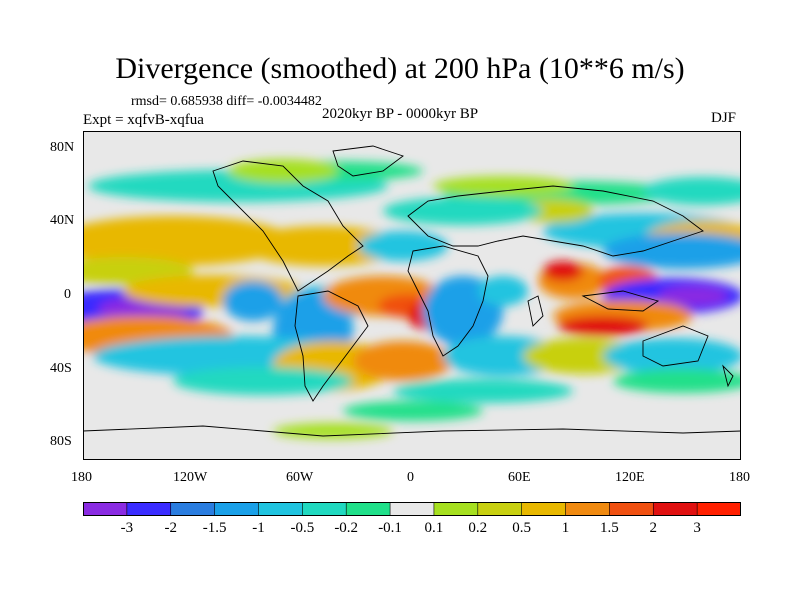 This screenshot has height=600, width=800. I want to click on colorbar, so click(412, 509).